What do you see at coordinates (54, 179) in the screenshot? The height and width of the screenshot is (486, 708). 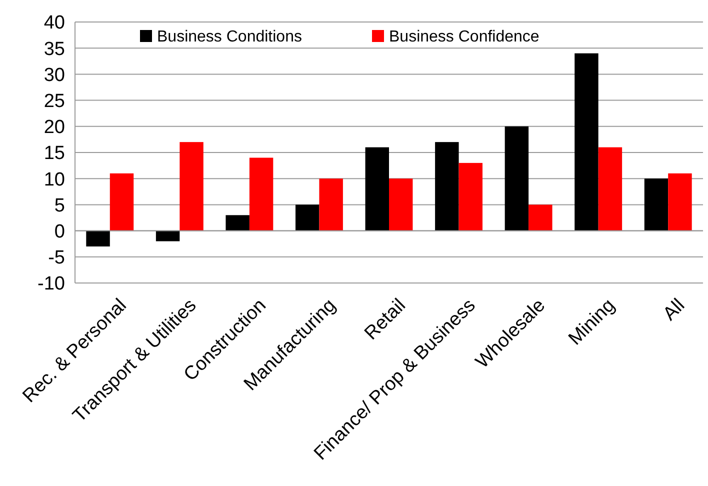 I see `y-tick-label: 10` at bounding box center [54, 179].